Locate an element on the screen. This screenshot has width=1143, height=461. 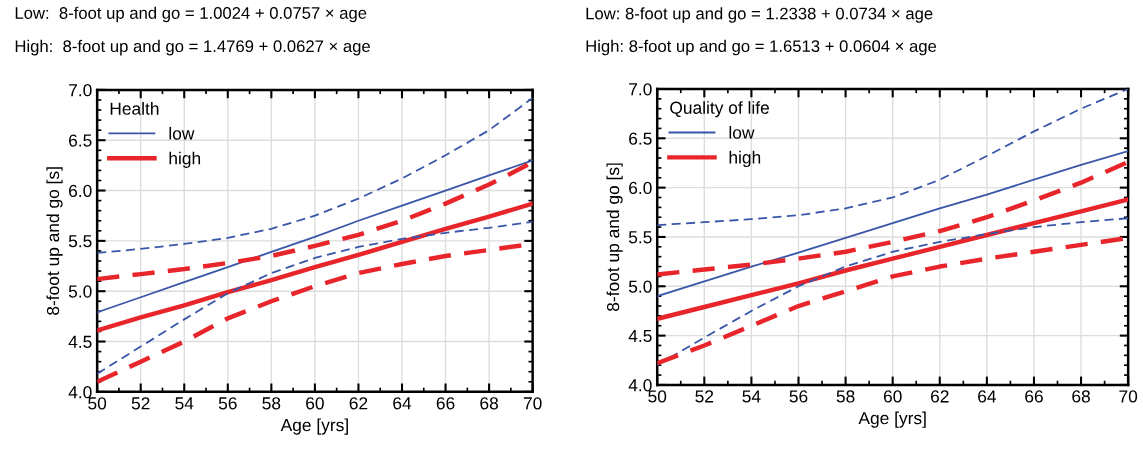
chart-subtitle: High: 8-foot up and go = 1.4769 + 0.0627 × age is located at coordinates (192, 47).